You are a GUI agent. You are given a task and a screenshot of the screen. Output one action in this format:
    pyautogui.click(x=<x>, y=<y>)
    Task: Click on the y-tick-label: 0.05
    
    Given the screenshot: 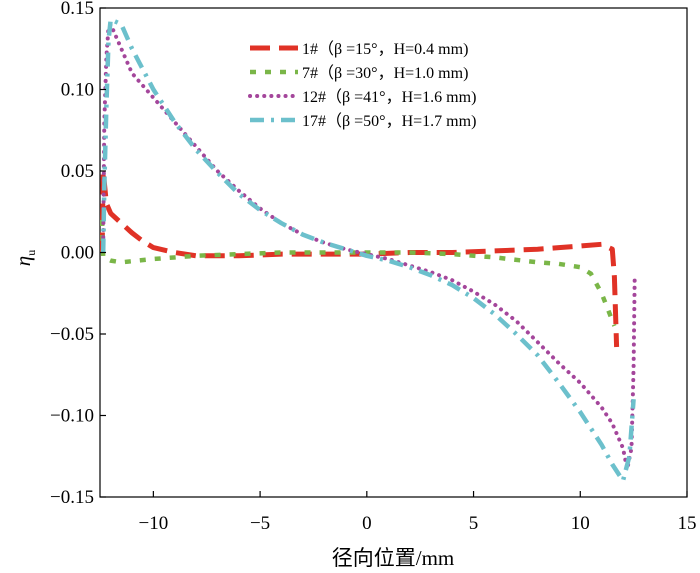 What is the action you would take?
    pyautogui.click(x=77, y=171)
    